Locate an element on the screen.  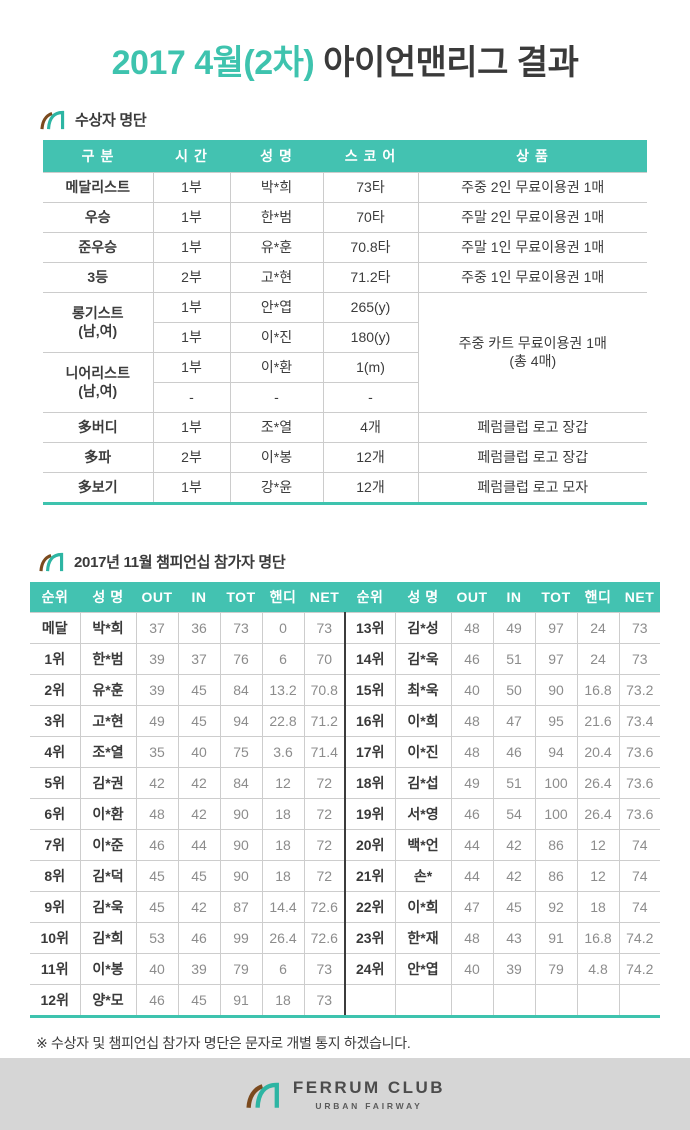
stat-cell: 16.8 is located at coordinates (598, 938).